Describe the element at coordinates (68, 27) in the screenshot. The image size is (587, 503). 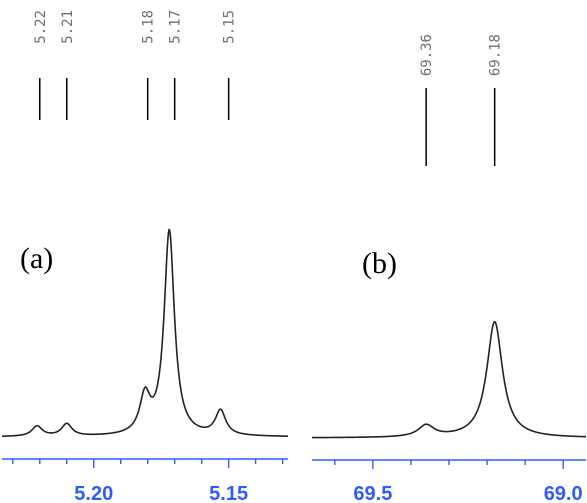
I see `panel-a-peak-label: 5.21` at that location.